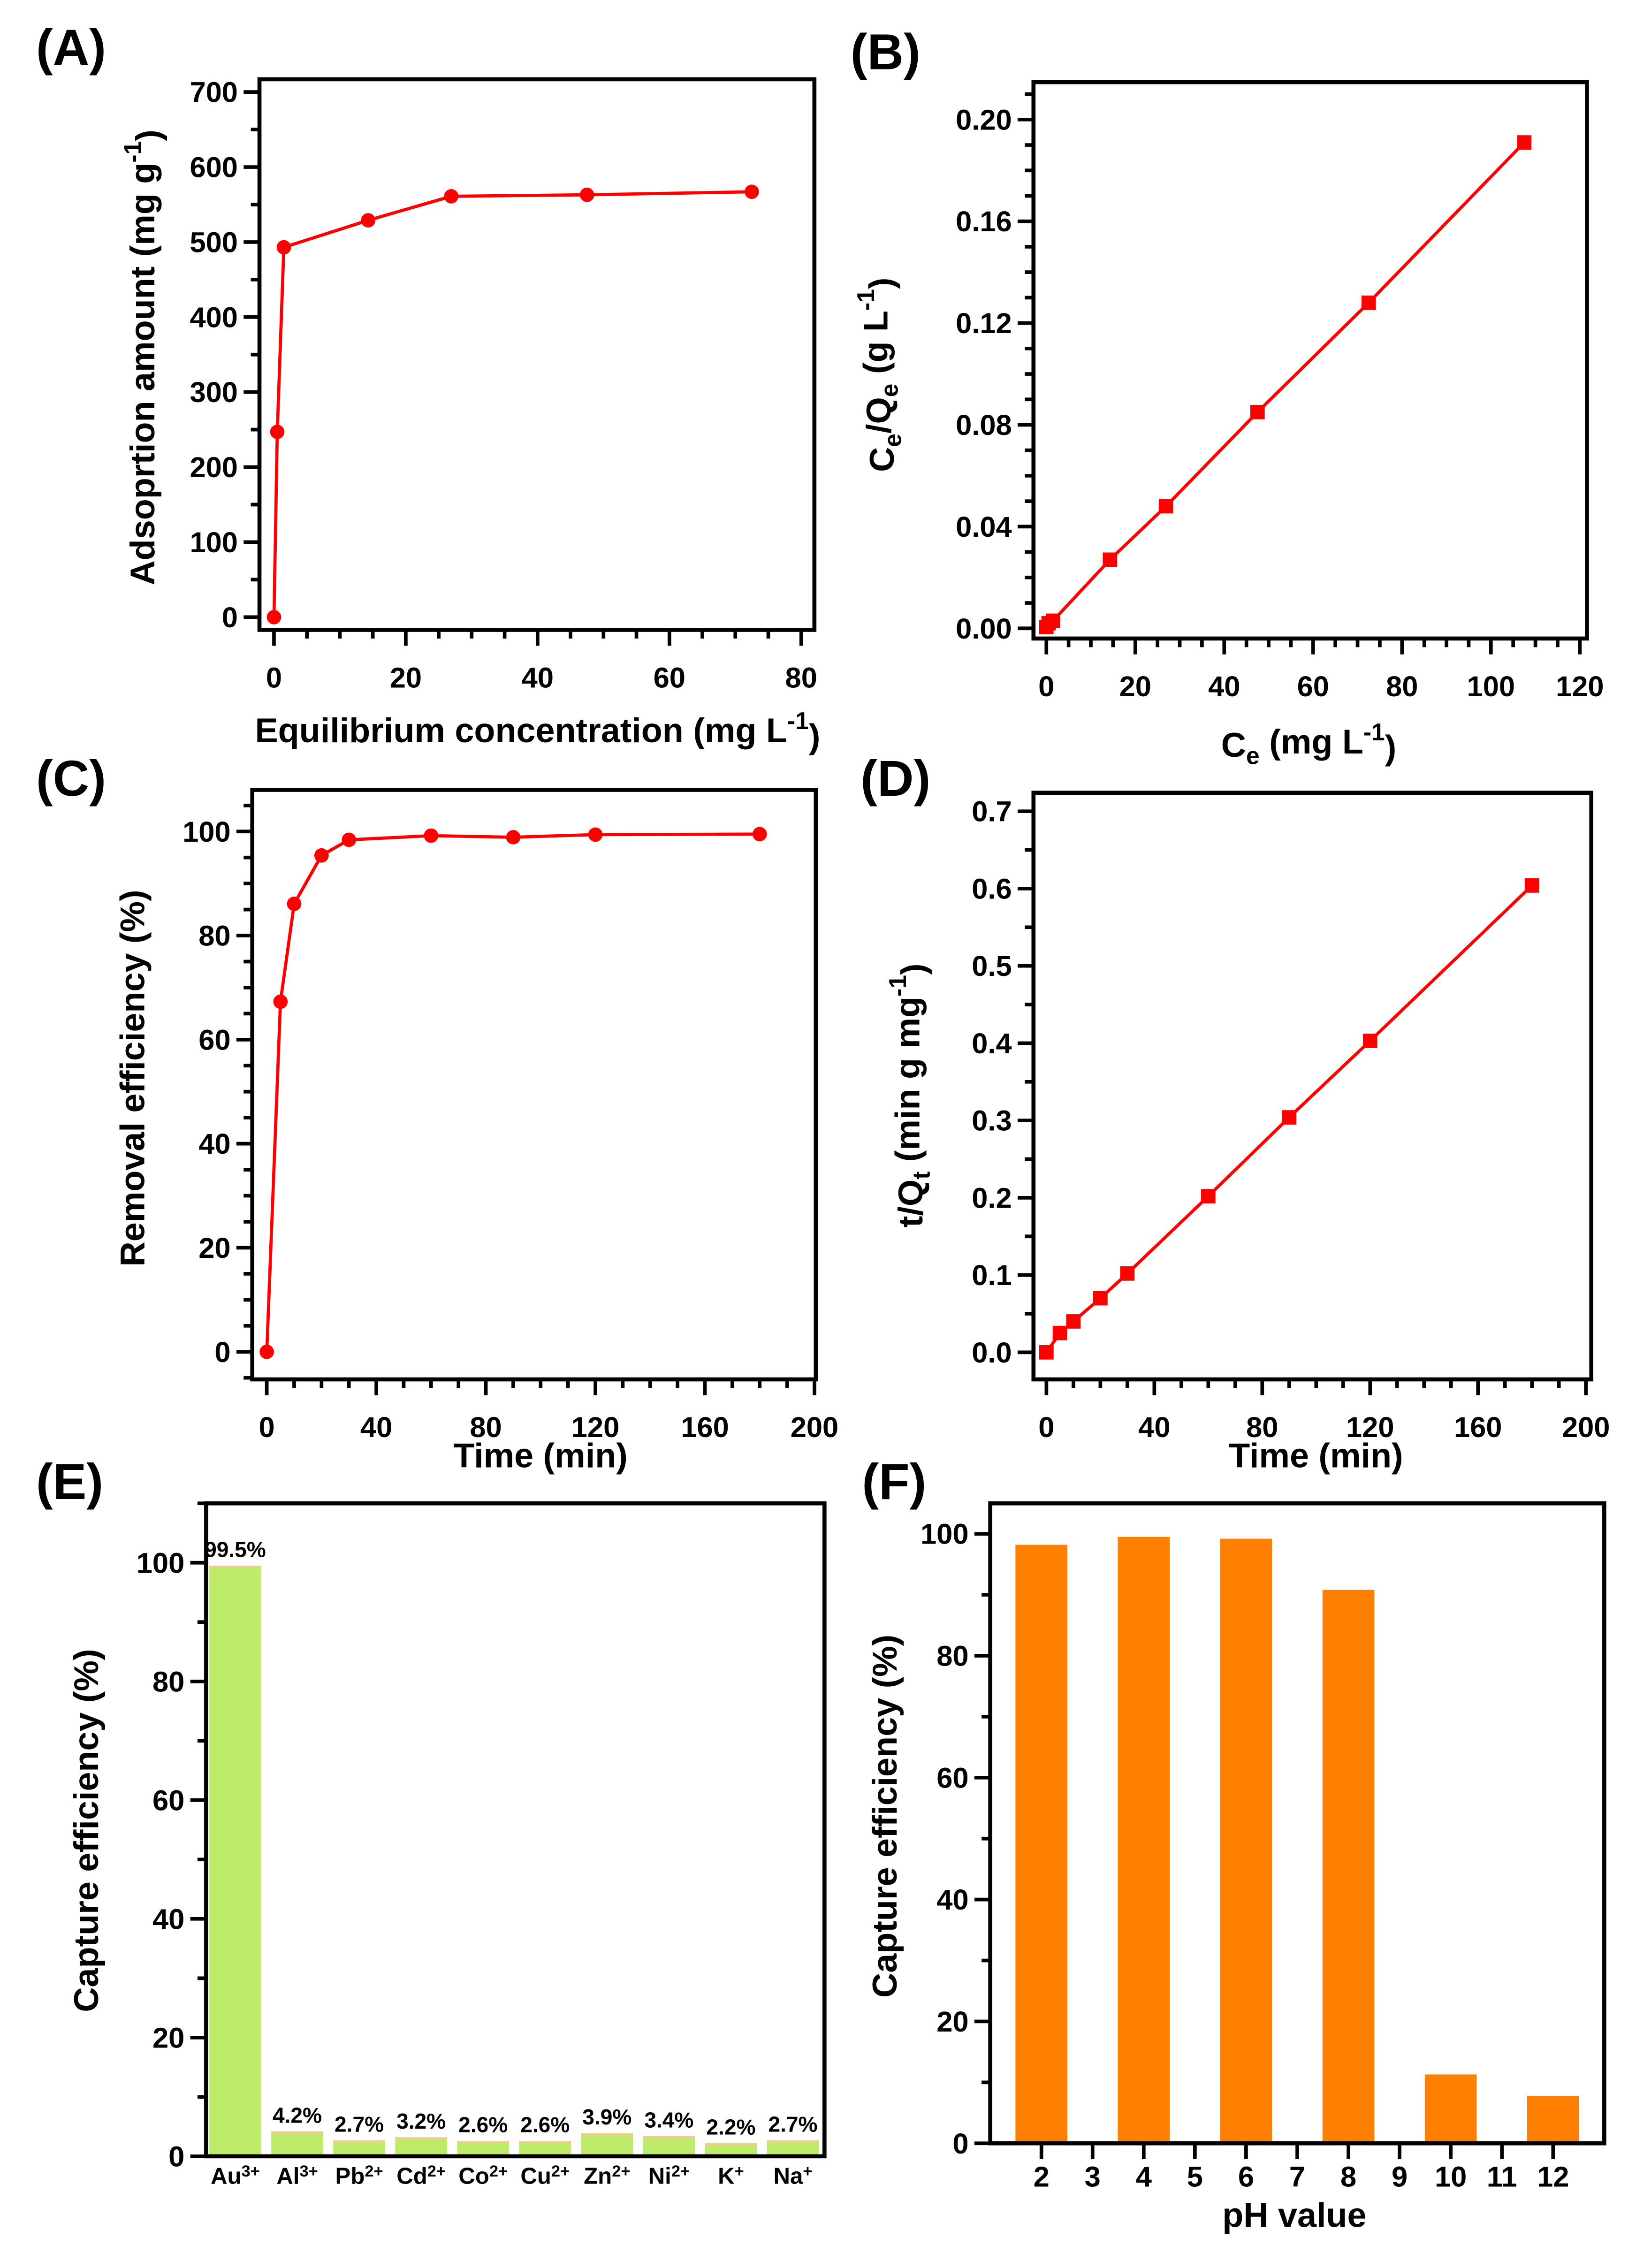 The height and width of the screenshot is (2268, 1636). I want to click on y-tick-label: 0.3, so click(992, 1121).